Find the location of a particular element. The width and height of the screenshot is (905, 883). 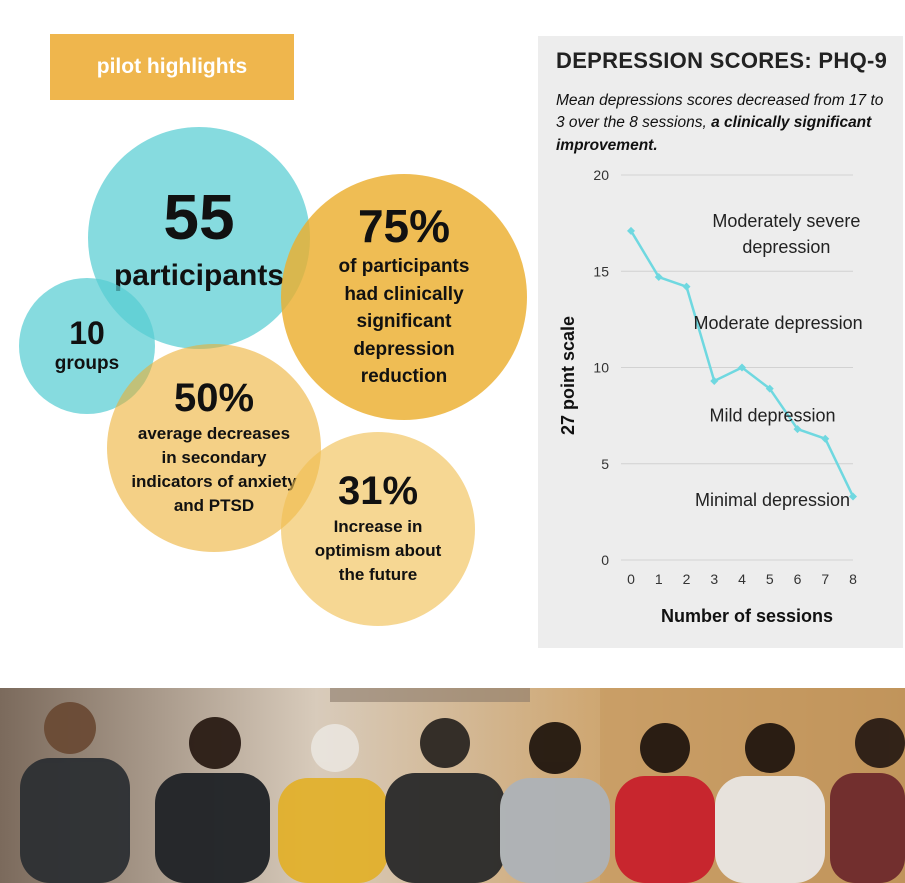

x-axis-label: Number of sessions is located at coordinates (747, 616).